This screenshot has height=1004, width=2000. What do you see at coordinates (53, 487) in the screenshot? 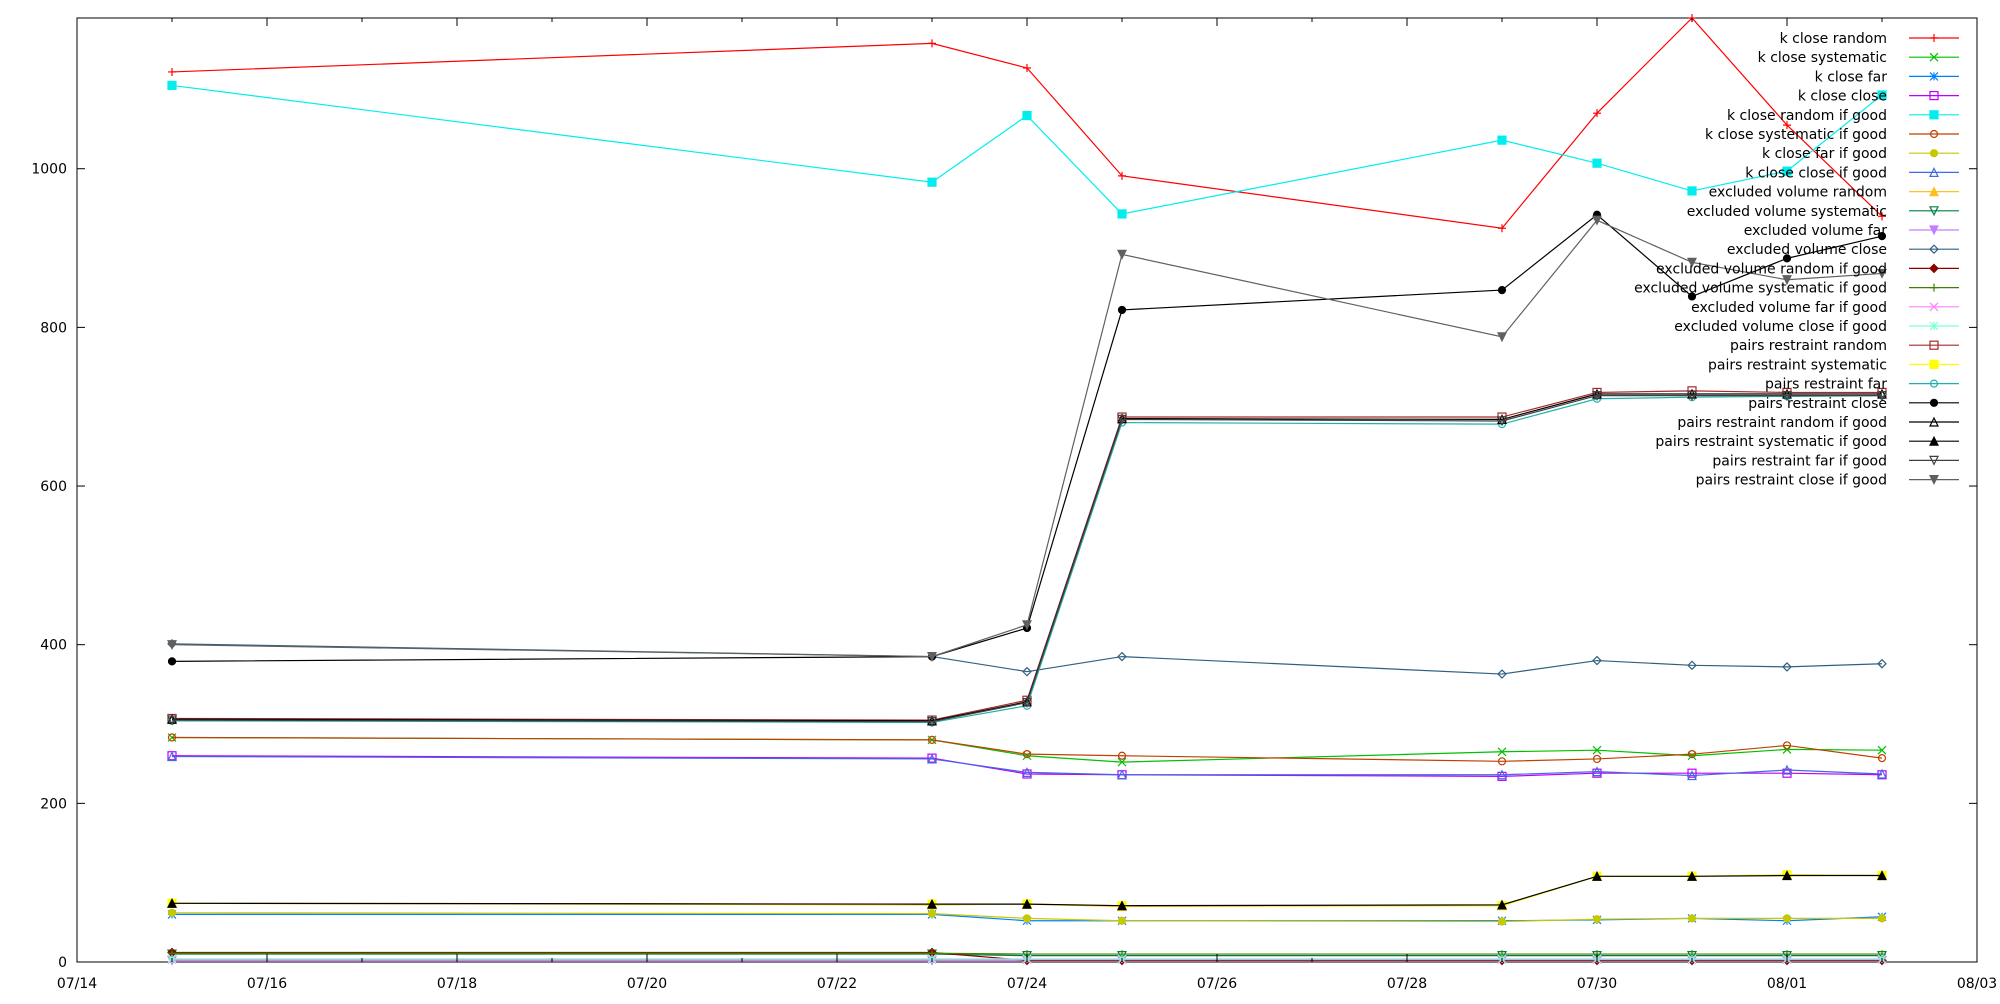
I see `y-tick-label: 600` at bounding box center [53, 487].